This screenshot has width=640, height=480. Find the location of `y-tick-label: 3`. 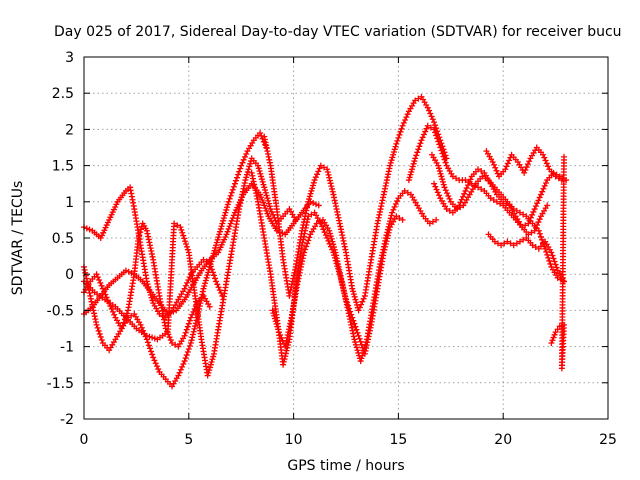

y-tick-label: 3 is located at coordinates (69, 58).